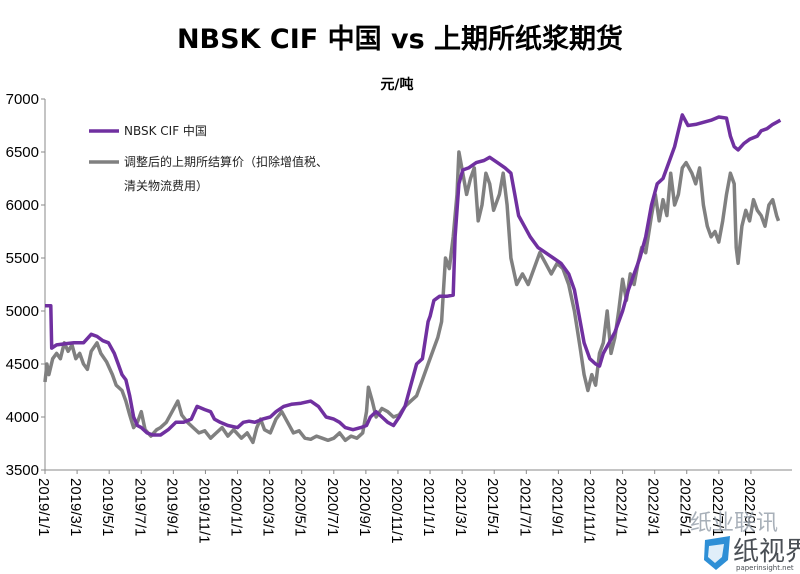  I want to click on y-unit-label: 元/吨, so click(396, 84).